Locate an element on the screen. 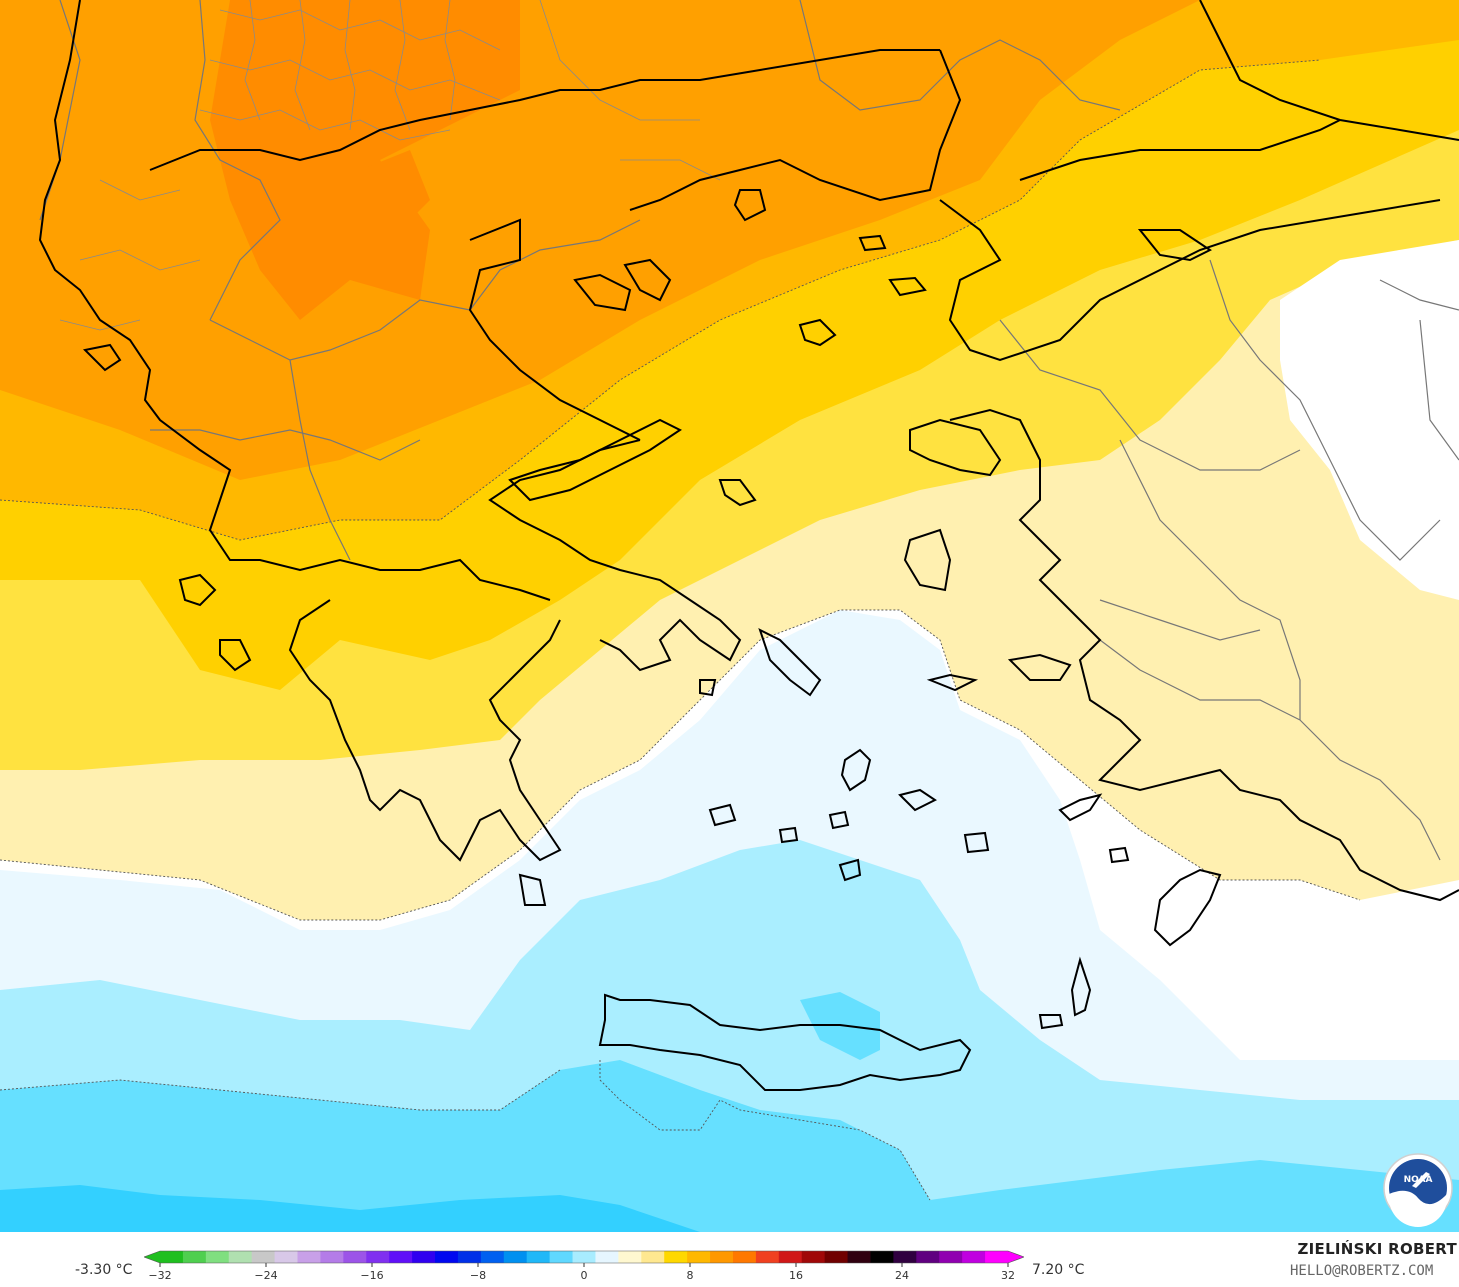 The width and height of the screenshot is (1459, 1287). coast-istanbul is located at coordinates (1174, 245).